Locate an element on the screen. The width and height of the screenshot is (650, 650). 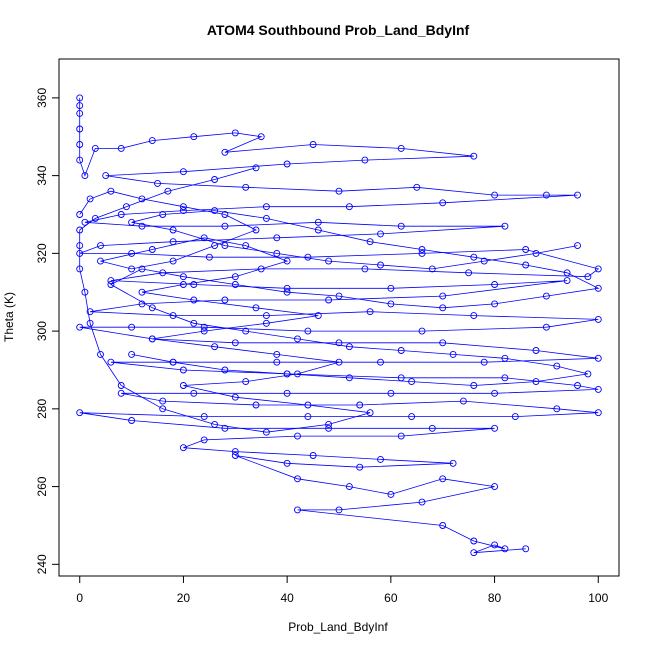
y-tick-label: 280 is located at coordinates (42, 409).